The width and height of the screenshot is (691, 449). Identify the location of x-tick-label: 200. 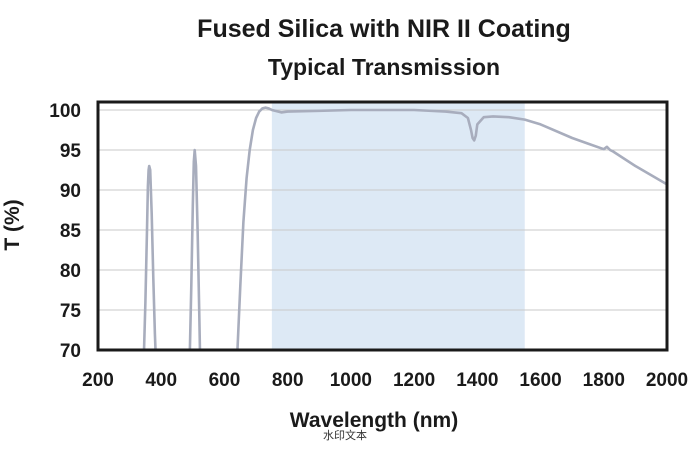
(98, 380).